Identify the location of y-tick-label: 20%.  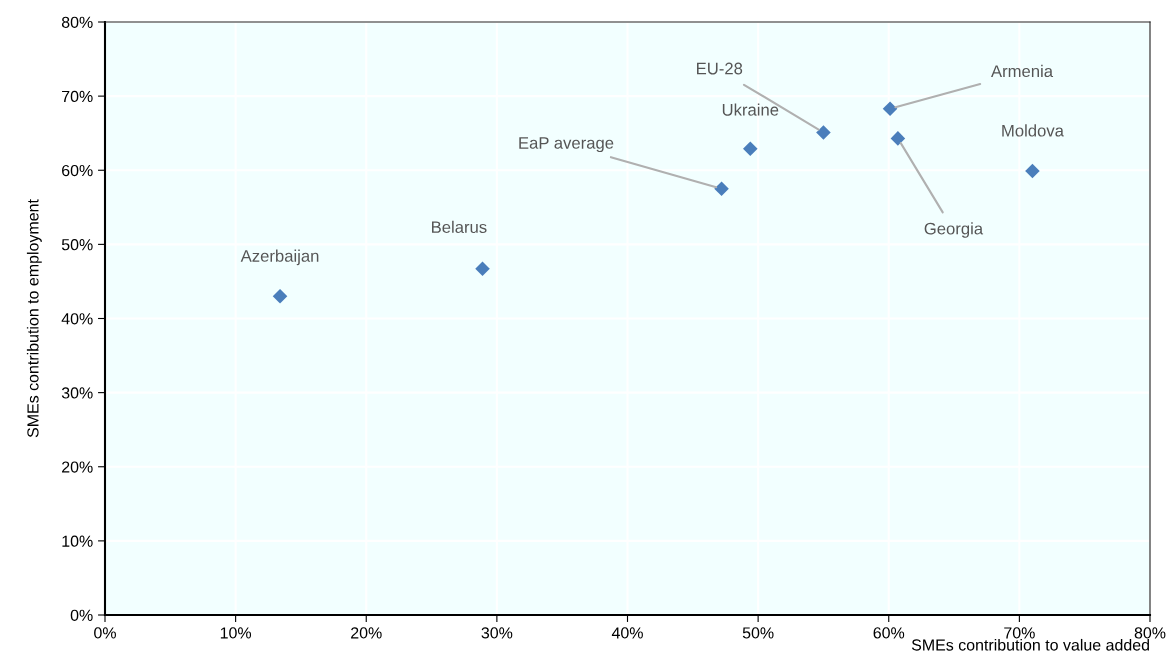
(77, 467).